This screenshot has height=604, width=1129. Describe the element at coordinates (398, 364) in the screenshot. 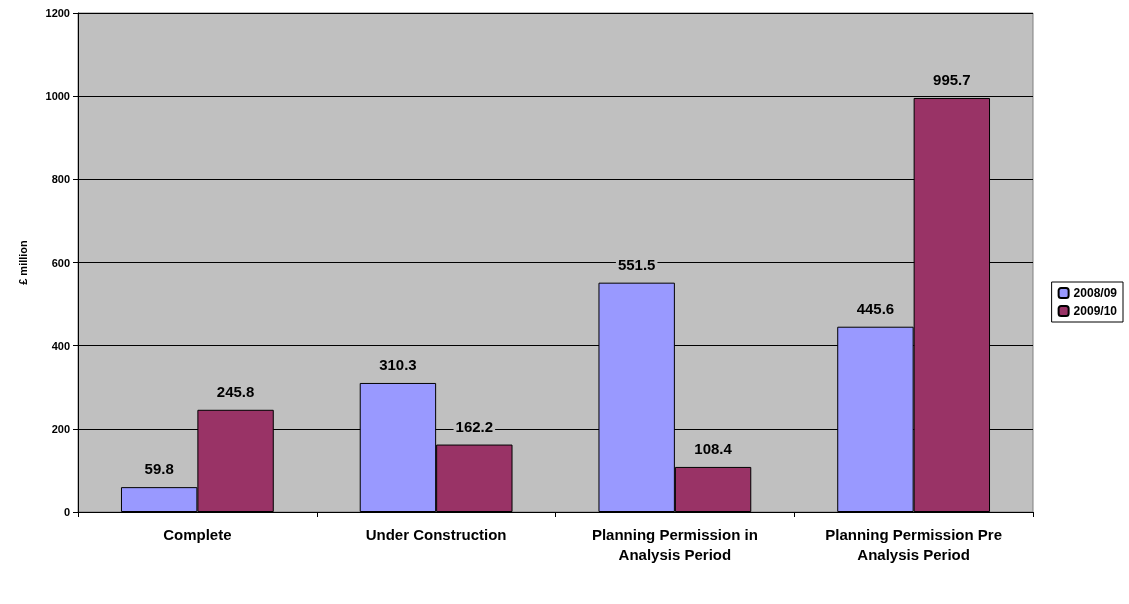

I see `data-label: 310.3` at that location.